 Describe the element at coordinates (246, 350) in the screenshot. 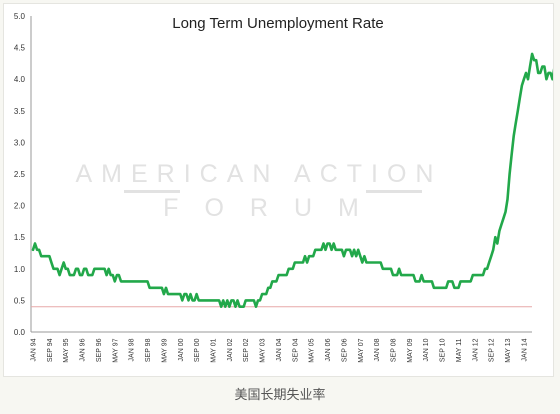

I see `x-tick-label: SEP 02` at that location.